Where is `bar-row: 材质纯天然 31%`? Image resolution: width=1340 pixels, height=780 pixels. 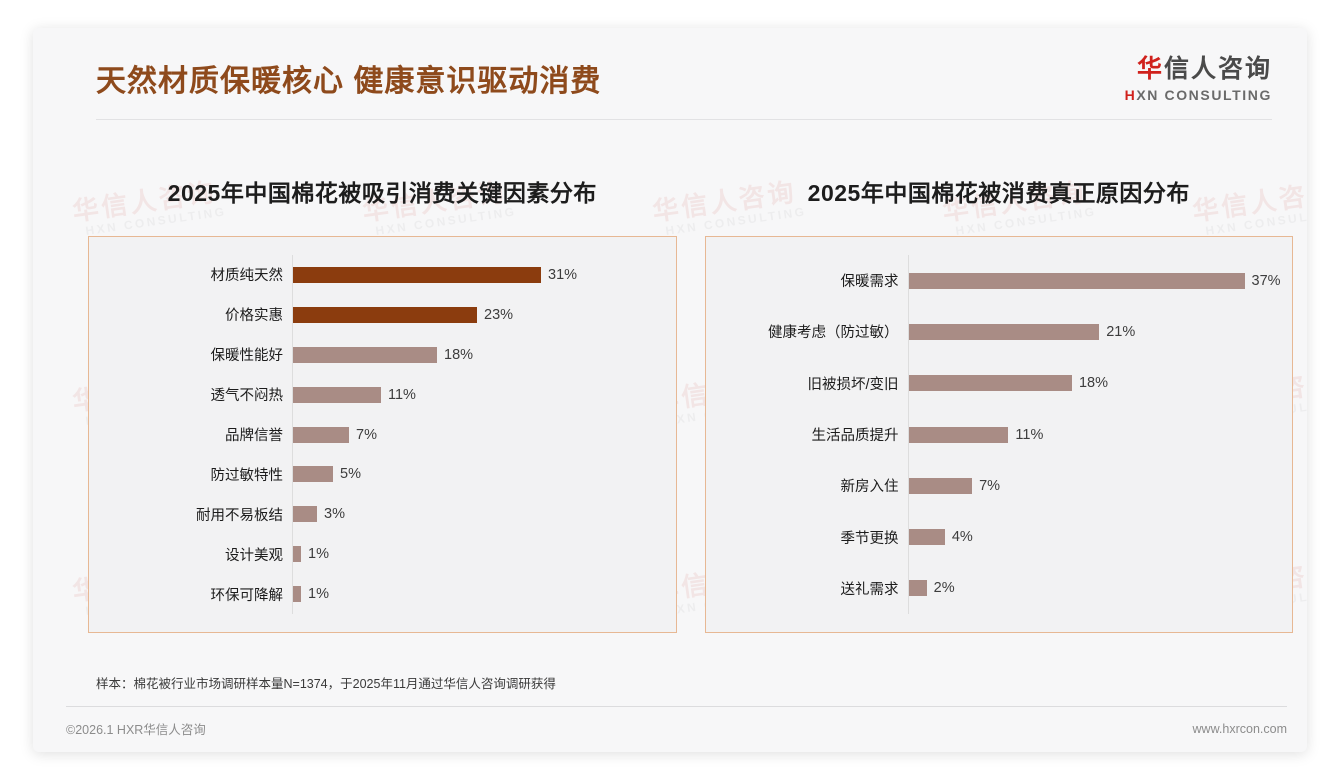
bar-row: 材质纯天然 31% is located at coordinates (382, 275).